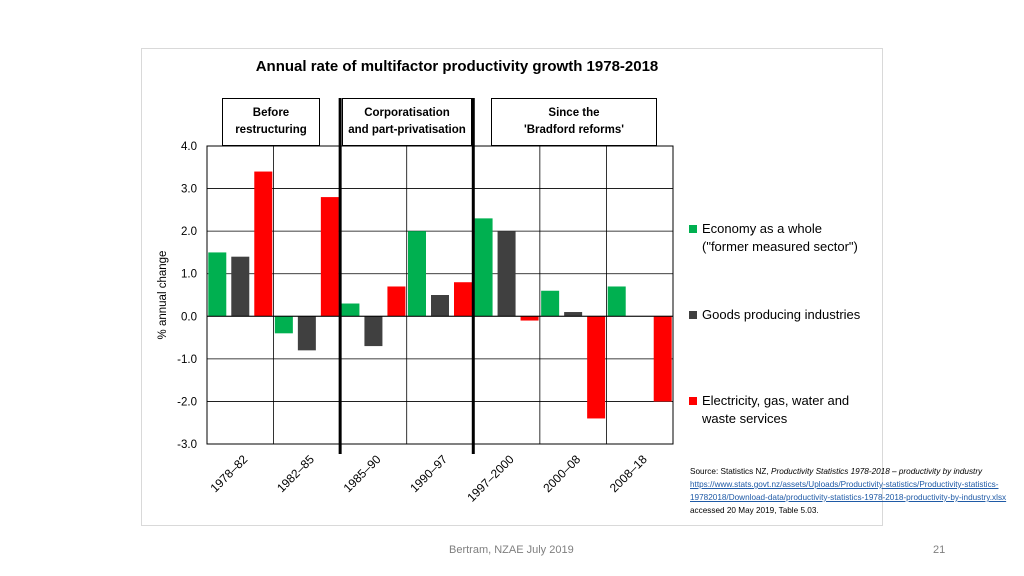 The image size is (1024, 576). I want to click on legend-swatch-goods, so click(693, 315).